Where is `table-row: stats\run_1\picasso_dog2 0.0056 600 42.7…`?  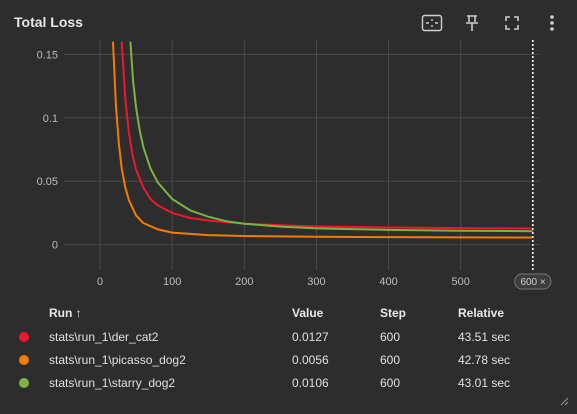
table-row: stats\run_1\picasso_dog2 0.0056 600 42.7… is located at coordinates (288, 360).